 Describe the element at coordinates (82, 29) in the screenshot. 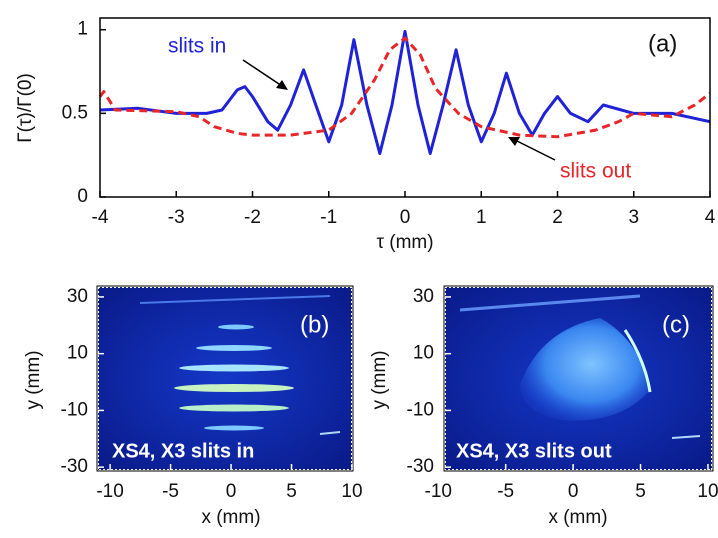

I see `y-tick-label: 1` at that location.